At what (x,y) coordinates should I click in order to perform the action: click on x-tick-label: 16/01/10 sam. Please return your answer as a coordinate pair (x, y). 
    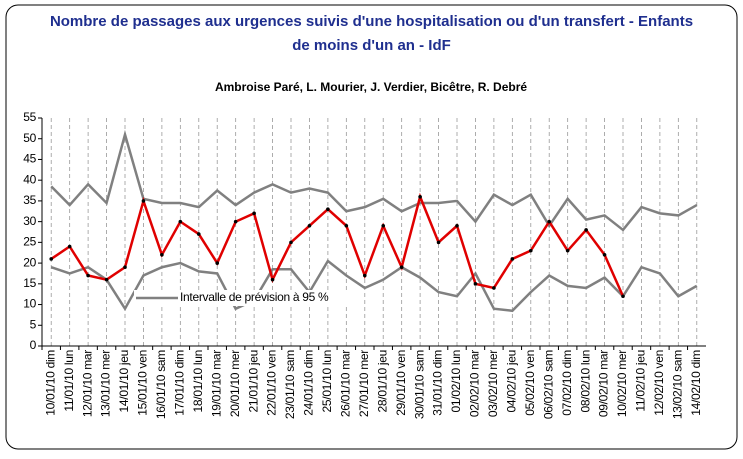
    Looking at the image, I should click on (161, 384).